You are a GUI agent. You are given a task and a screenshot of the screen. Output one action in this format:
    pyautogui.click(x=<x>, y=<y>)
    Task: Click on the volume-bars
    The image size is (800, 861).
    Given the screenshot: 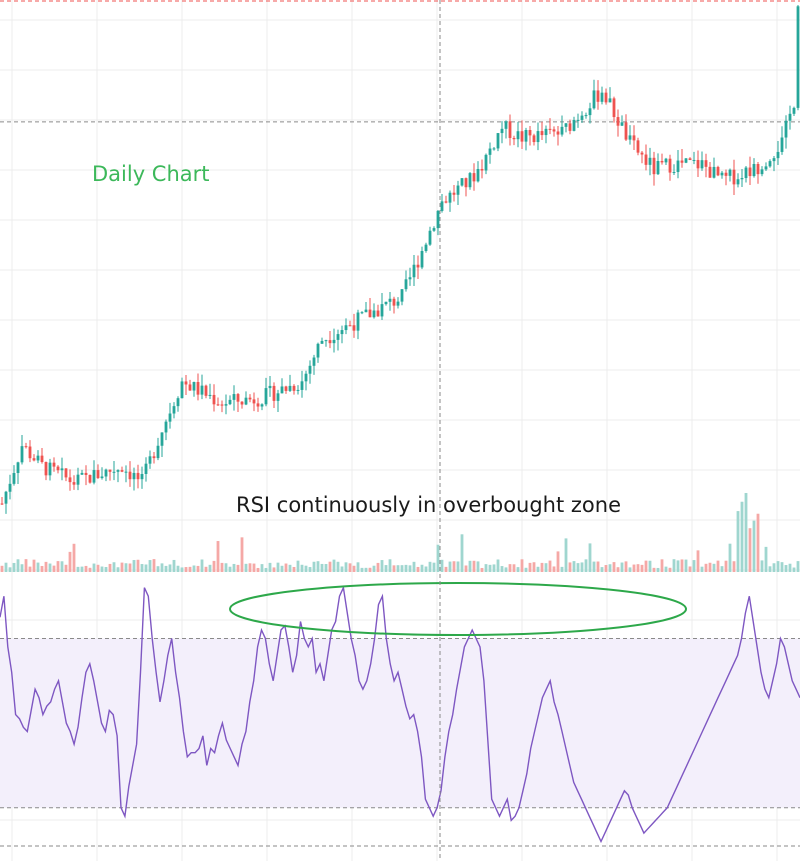 What is the action you would take?
    pyautogui.click(x=400, y=532)
    